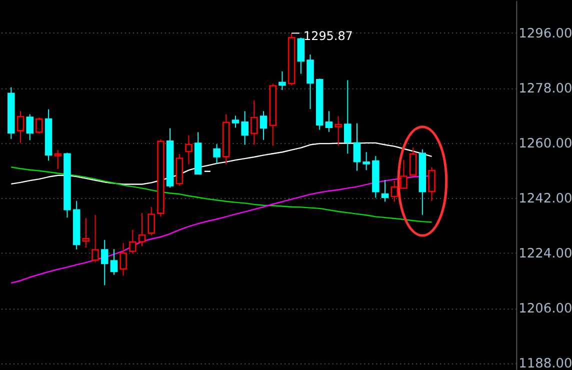  Describe the element at coordinates (221, 194) in the screenshot. I see `line-series` at that location.